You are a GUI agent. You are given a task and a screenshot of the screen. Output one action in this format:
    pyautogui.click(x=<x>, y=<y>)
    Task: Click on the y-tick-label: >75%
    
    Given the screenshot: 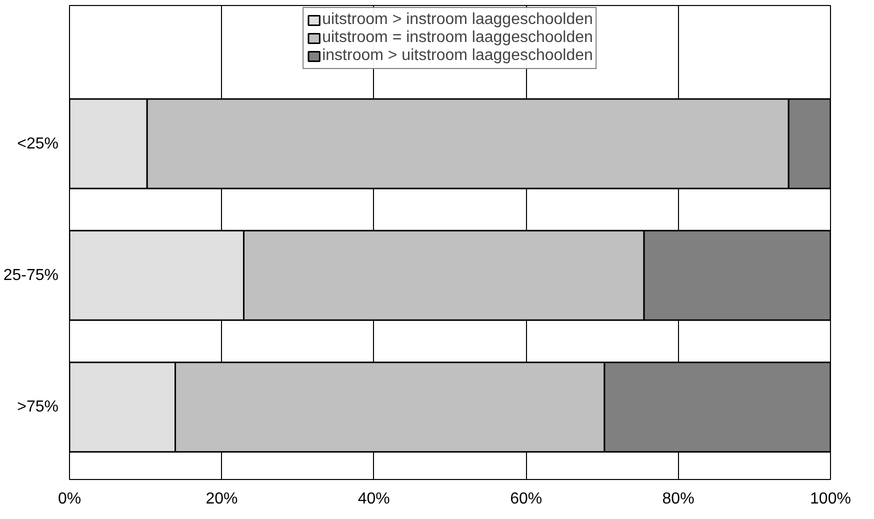 What is the action you would take?
    pyautogui.click(x=38, y=407)
    